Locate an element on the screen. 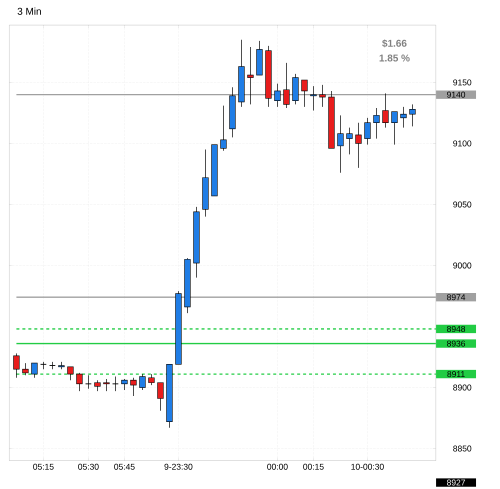 This screenshot has height=489, width=500. ref-line-label: 8948 is located at coordinates (456, 329).